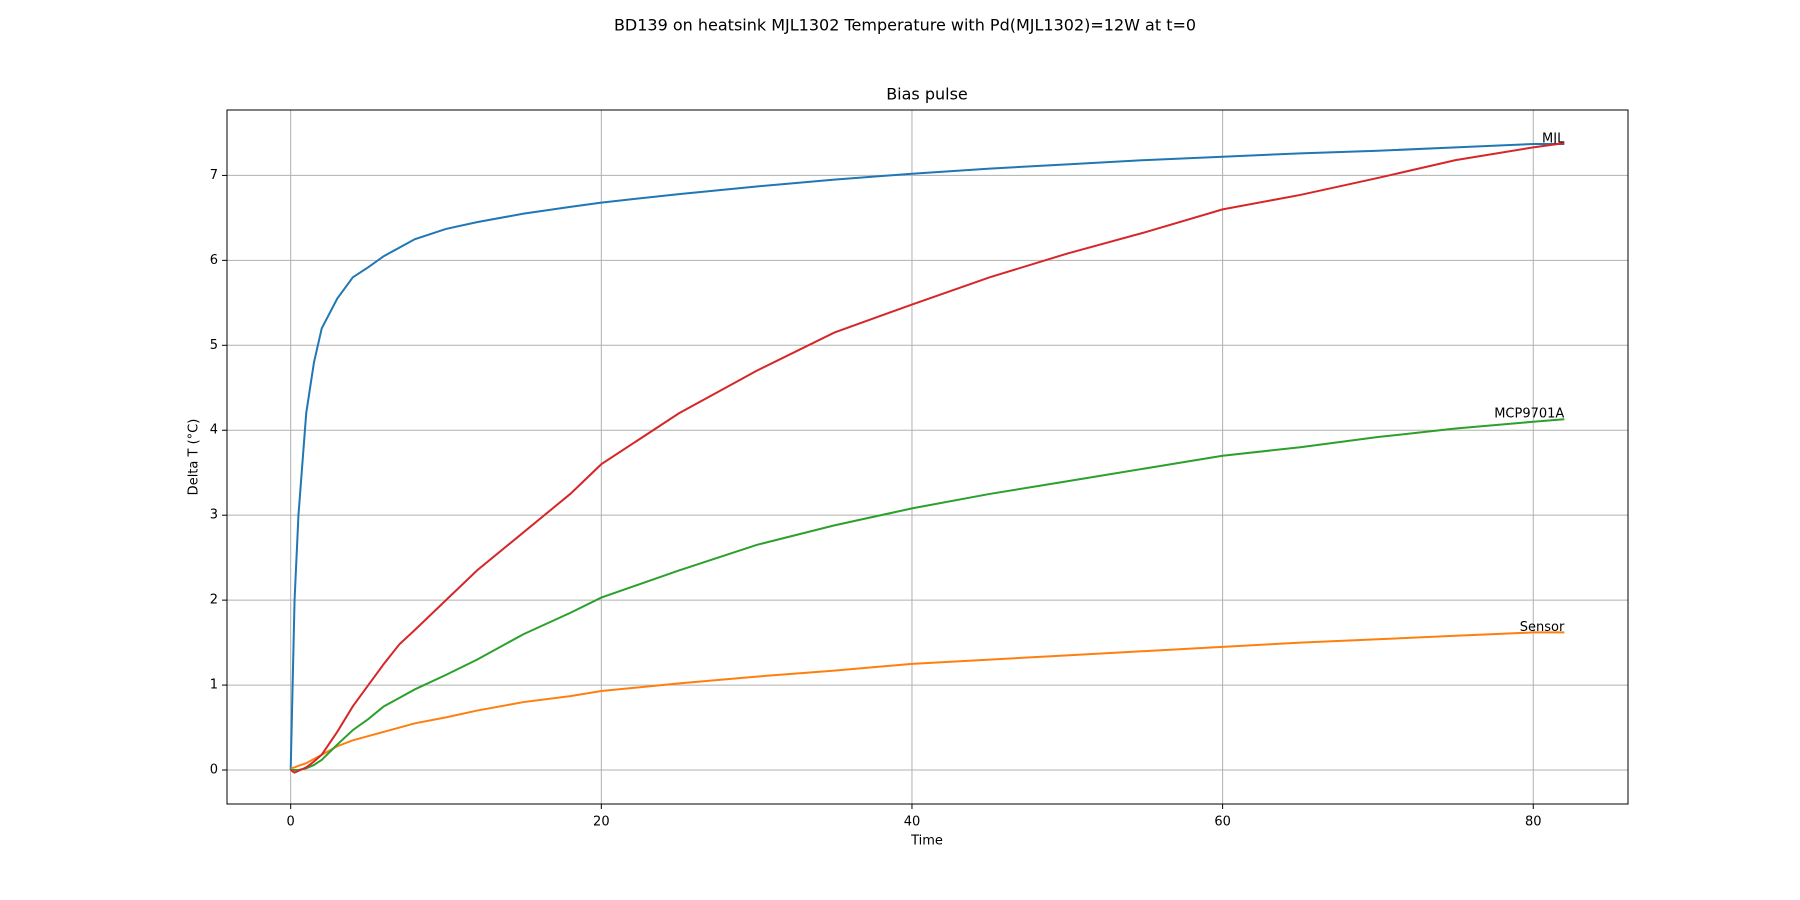 This screenshot has width=1800, height=900. I want to click on y-tick-label: 2, so click(214, 600).